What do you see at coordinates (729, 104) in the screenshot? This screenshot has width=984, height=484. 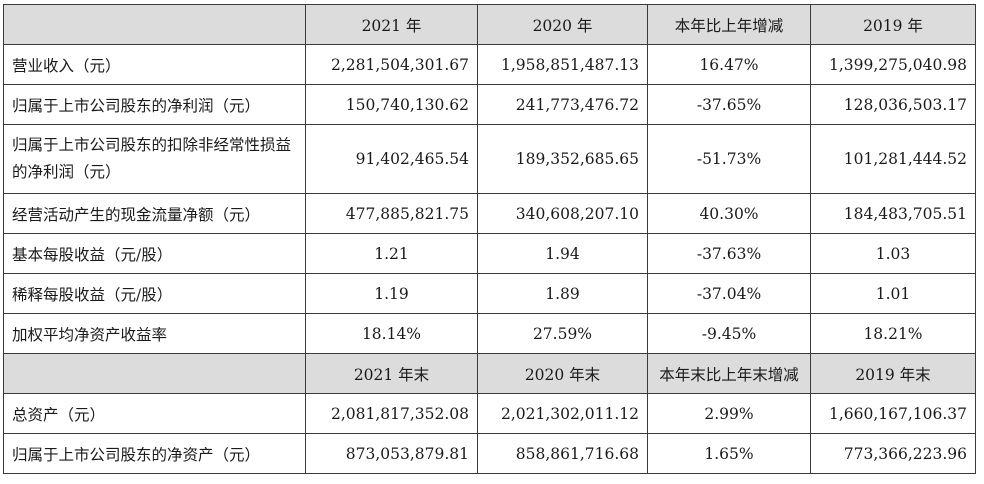 I see `value-change: -37.65%` at bounding box center [729, 104].